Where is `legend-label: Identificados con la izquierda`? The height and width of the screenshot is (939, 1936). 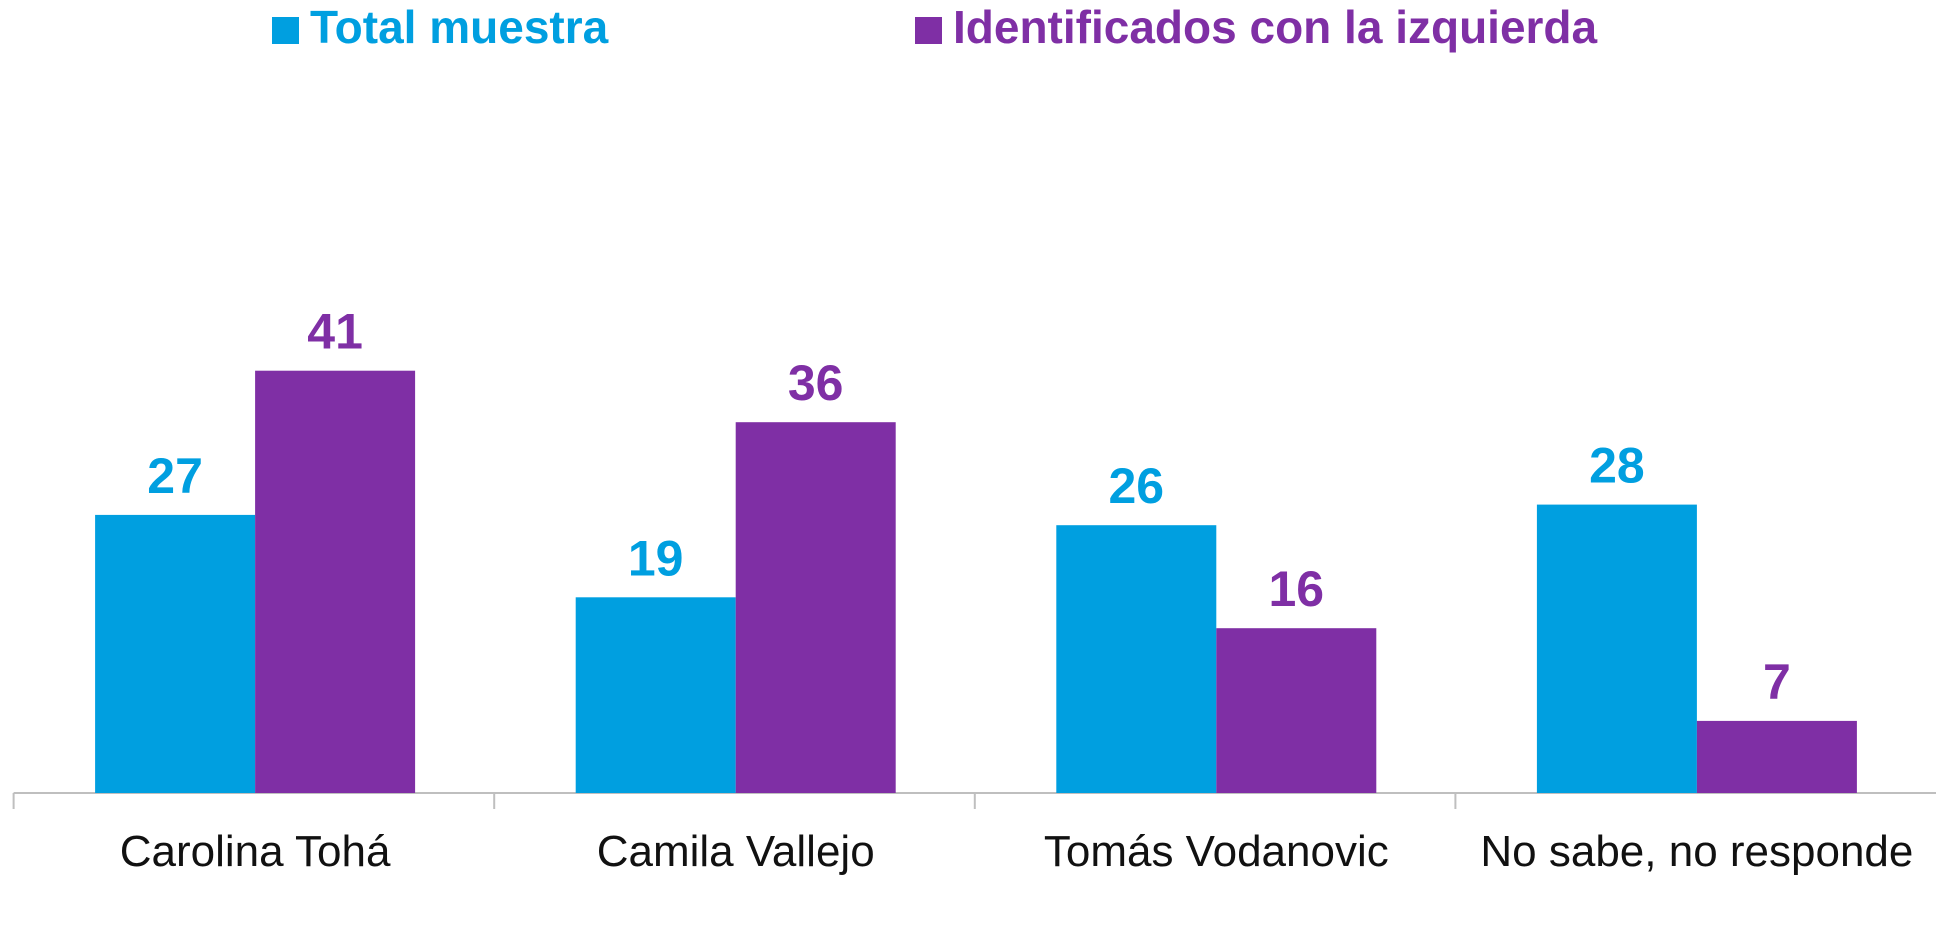 legend-label: Identificados con la izquierda is located at coordinates (1275, 27).